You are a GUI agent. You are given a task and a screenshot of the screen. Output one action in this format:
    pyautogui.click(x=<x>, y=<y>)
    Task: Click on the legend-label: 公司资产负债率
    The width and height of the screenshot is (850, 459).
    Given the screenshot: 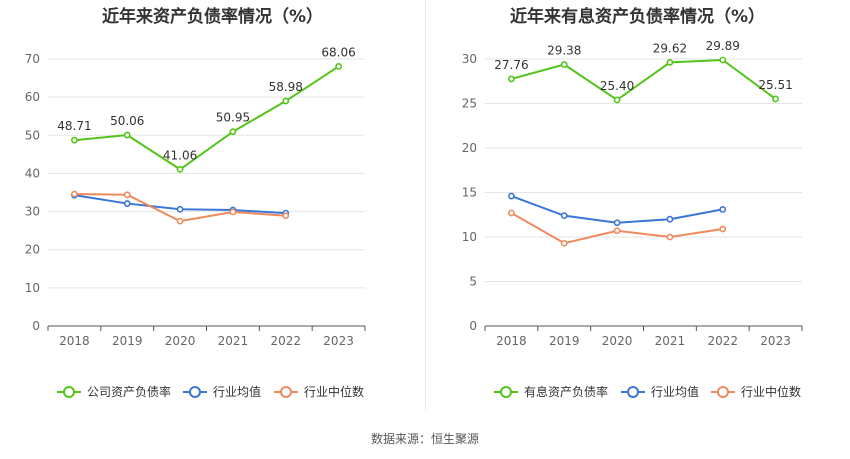 What is the action you would take?
    pyautogui.click(x=129, y=391)
    